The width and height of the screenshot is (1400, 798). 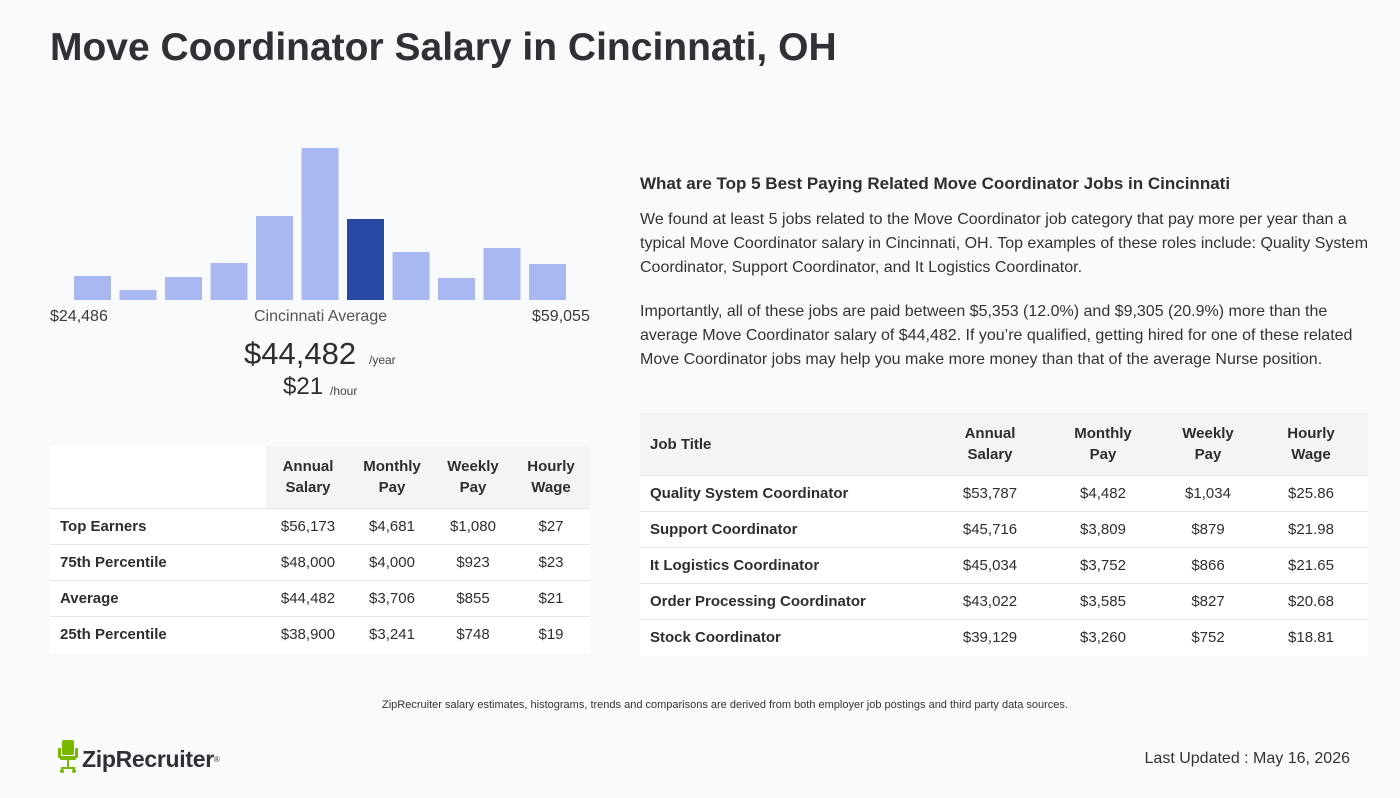 I want to click on weekly-cell: $1,034, so click(x=1208, y=493).